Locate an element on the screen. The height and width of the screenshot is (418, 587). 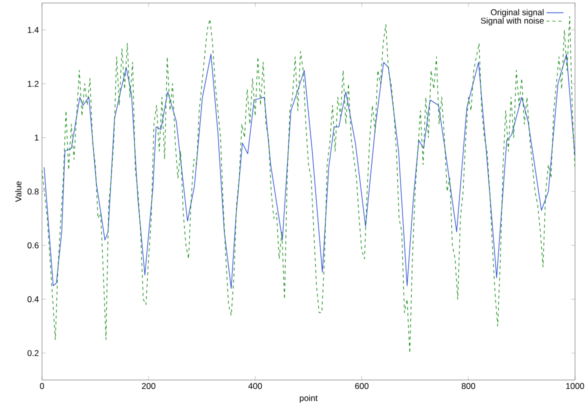
y-tick-label: 1.4 is located at coordinates (33, 30).